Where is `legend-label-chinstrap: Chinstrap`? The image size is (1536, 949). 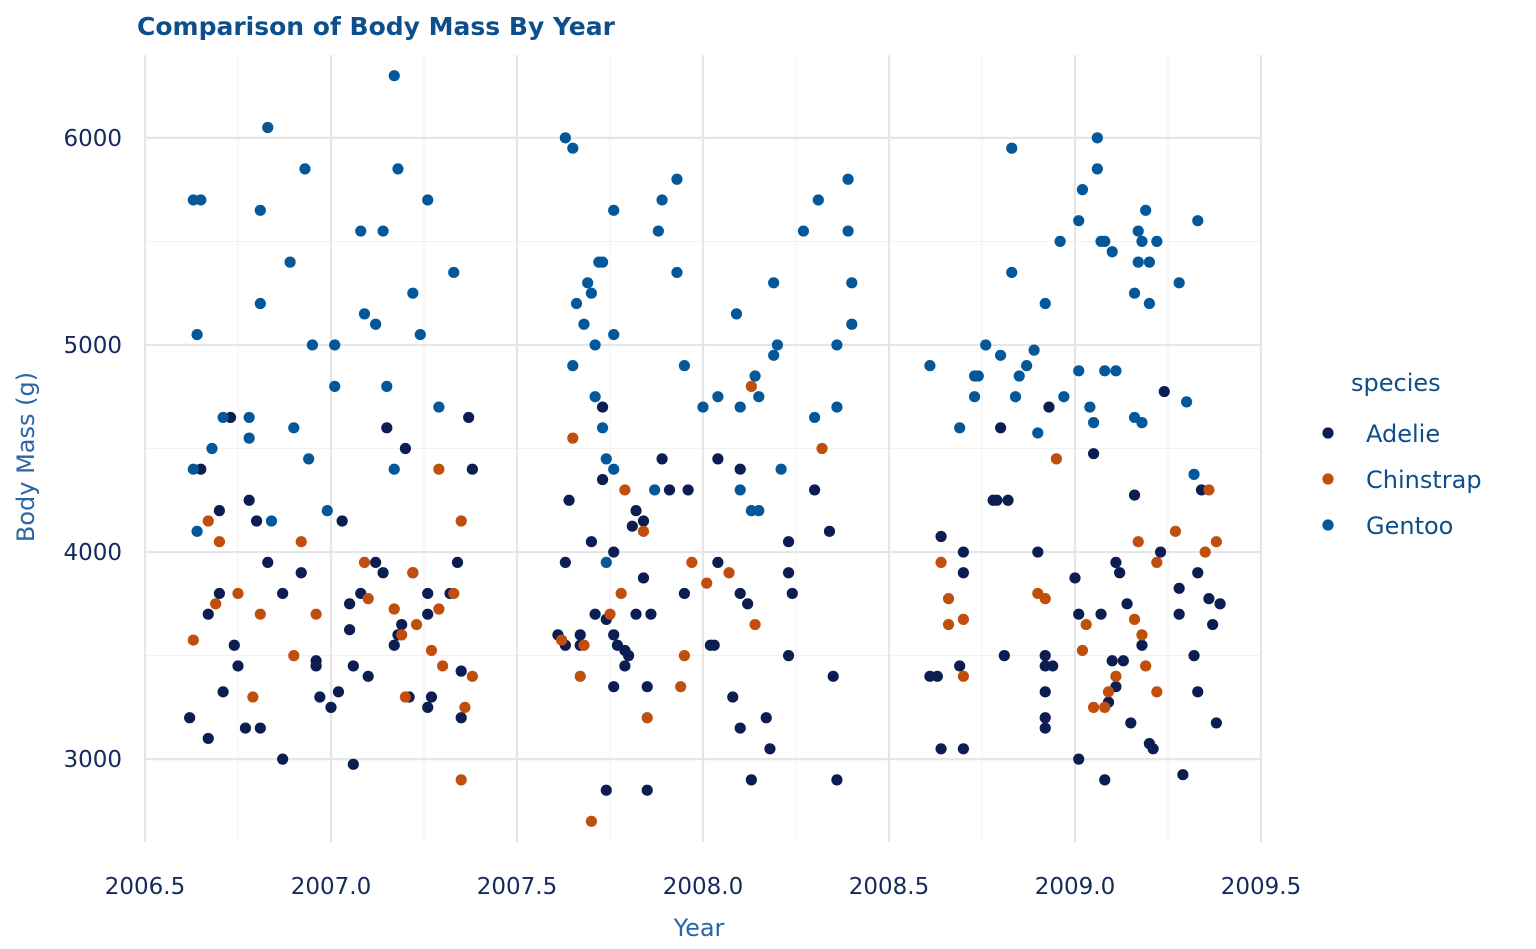 legend-label-chinstrap: Chinstrap is located at coordinates (1424, 480).